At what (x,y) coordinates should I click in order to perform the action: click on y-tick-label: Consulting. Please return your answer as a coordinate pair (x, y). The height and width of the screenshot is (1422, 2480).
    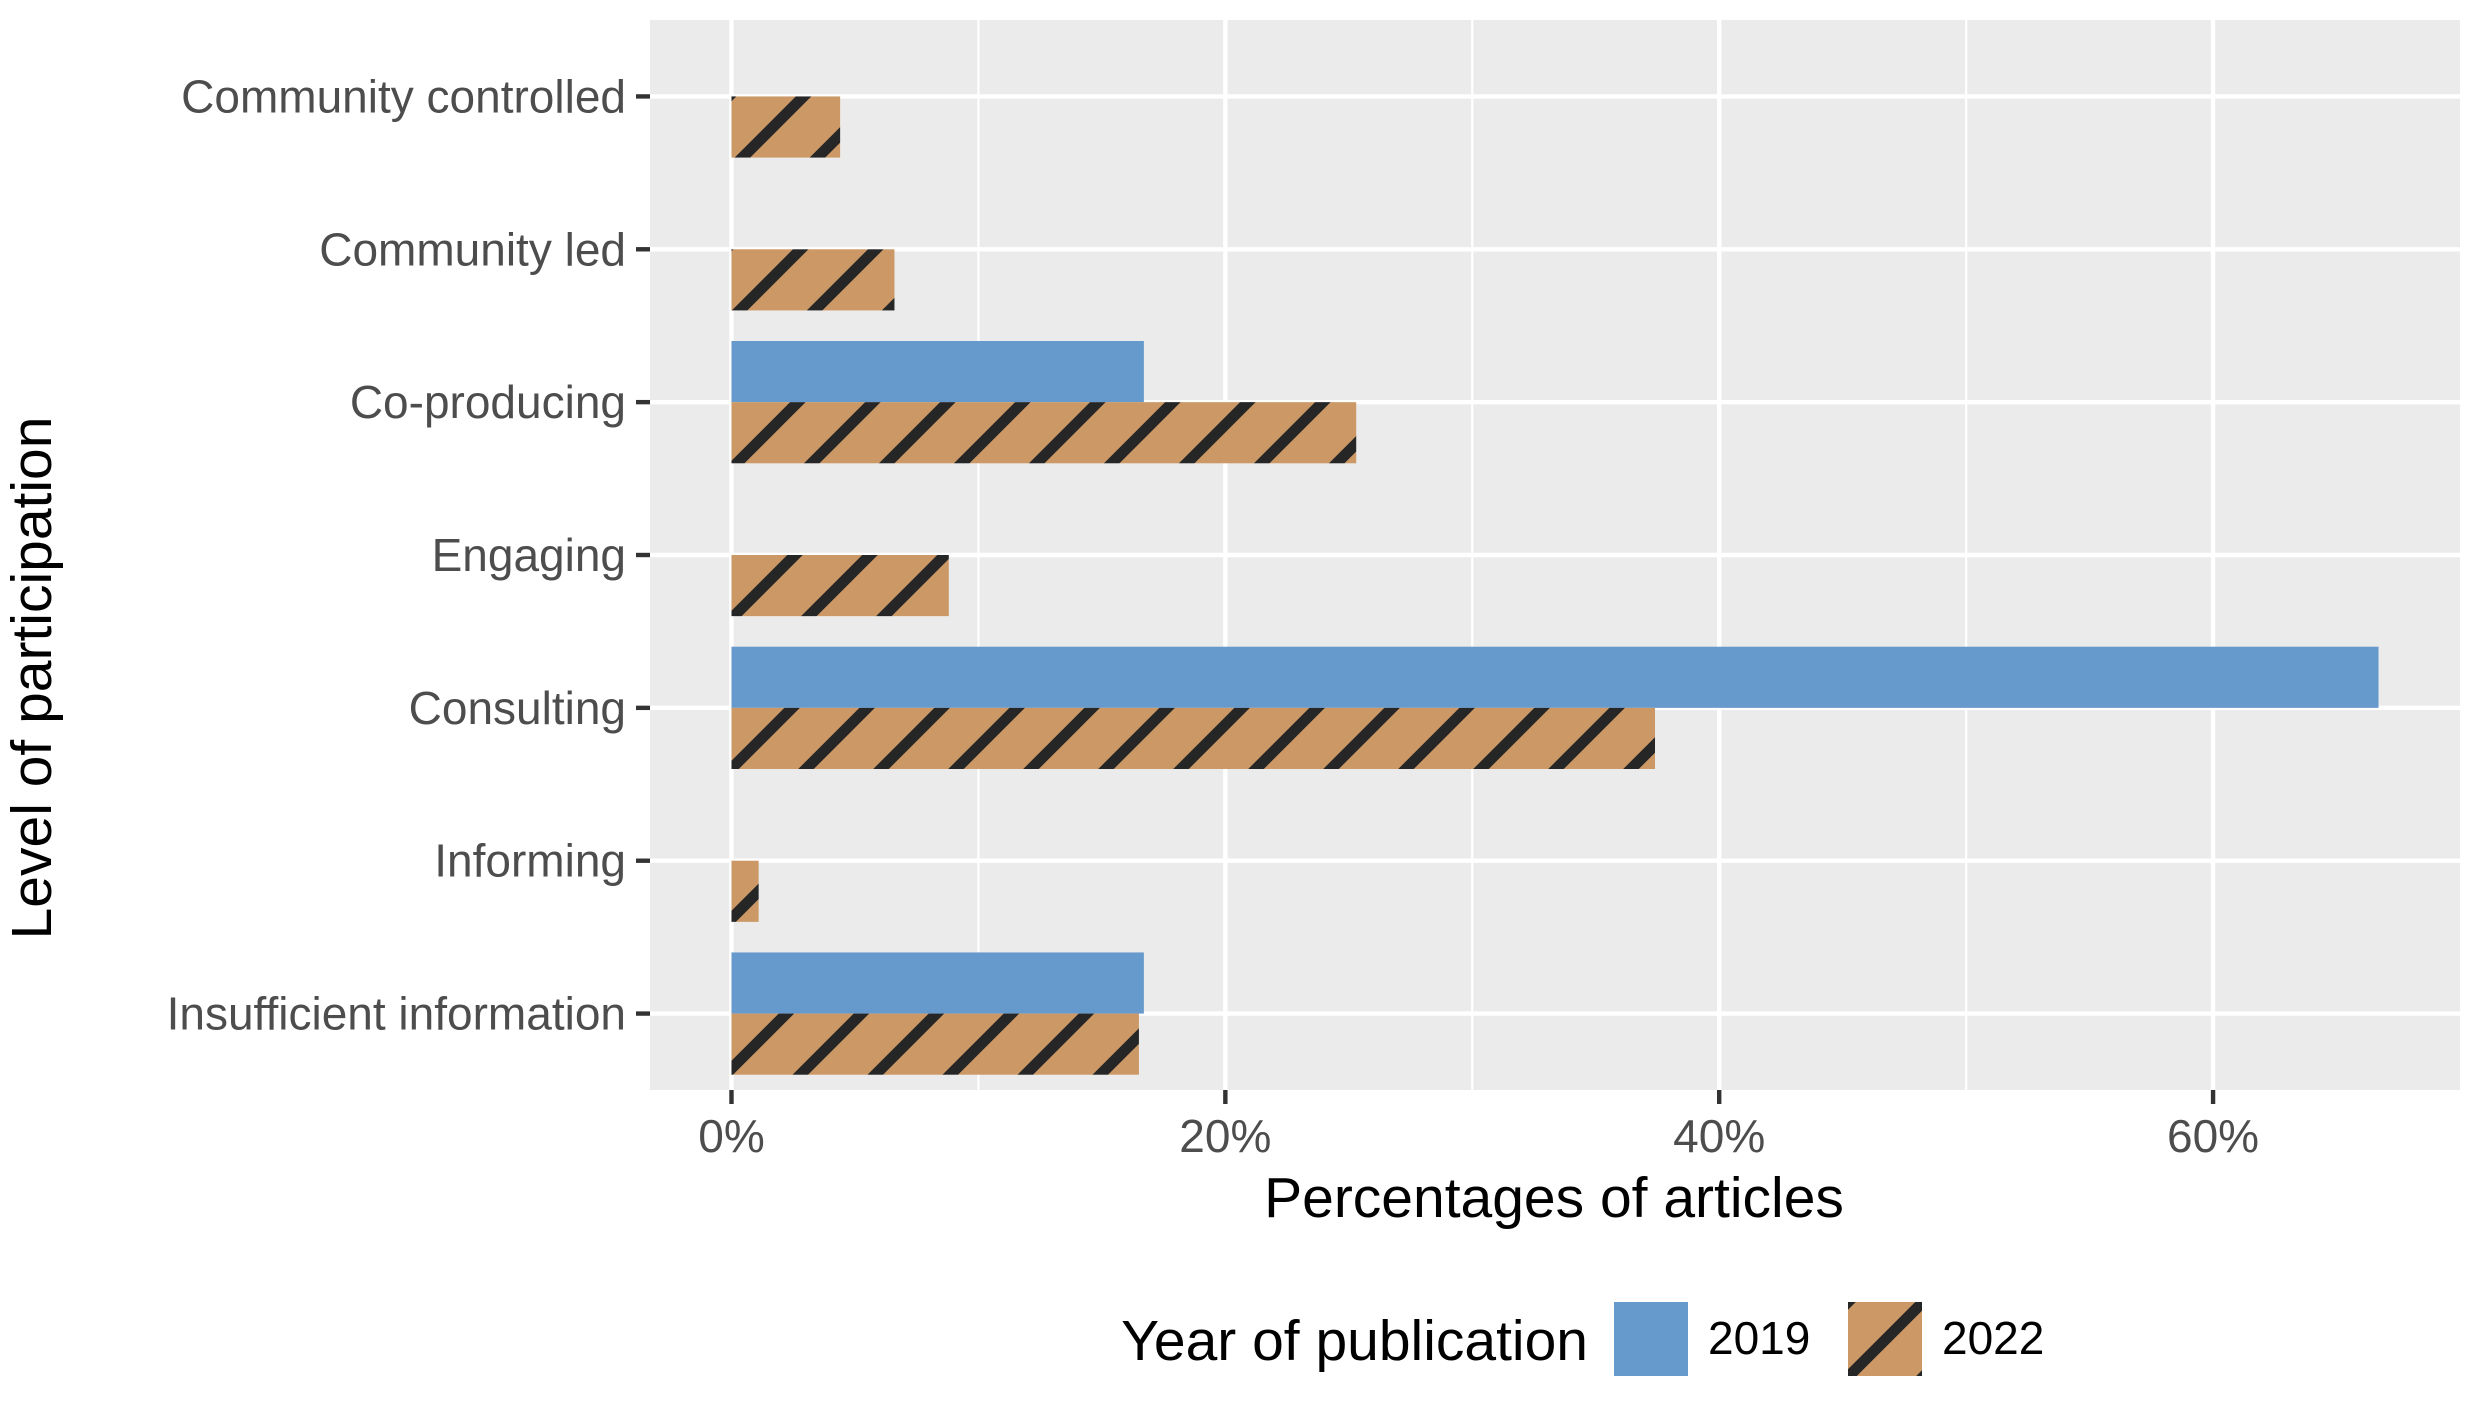
    Looking at the image, I should click on (517, 708).